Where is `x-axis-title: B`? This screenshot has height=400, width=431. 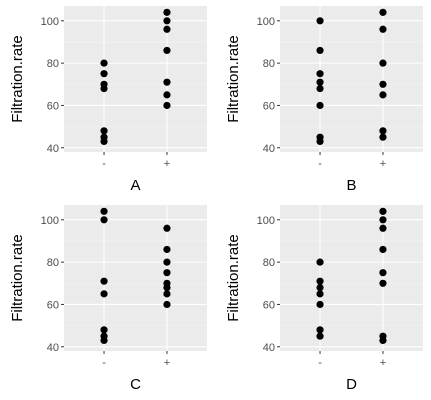 x-axis-title: B is located at coordinates (351, 185).